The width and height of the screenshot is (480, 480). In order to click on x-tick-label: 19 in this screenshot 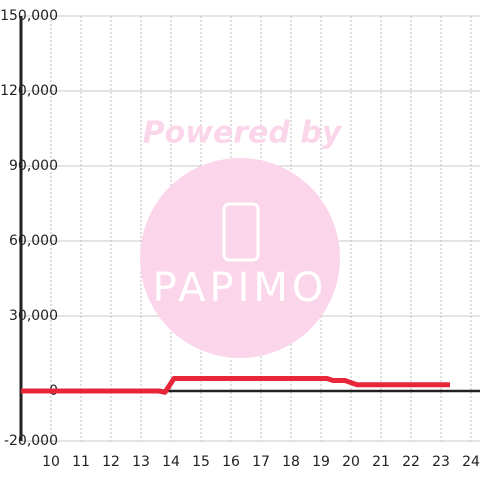, I will do `click(321, 462)`.